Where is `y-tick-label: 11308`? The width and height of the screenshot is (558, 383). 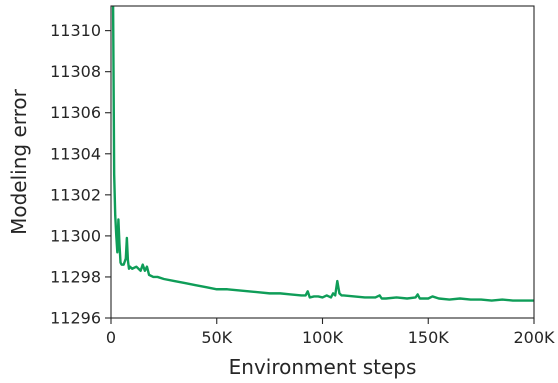
y-tick-label: 11308 is located at coordinates (75, 71).